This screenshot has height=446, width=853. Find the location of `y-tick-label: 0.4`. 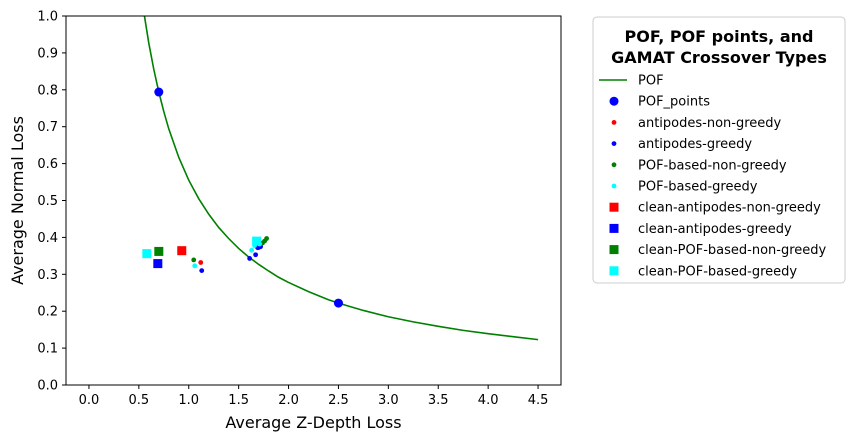

y-tick-label: 0.4 is located at coordinates (47, 238).